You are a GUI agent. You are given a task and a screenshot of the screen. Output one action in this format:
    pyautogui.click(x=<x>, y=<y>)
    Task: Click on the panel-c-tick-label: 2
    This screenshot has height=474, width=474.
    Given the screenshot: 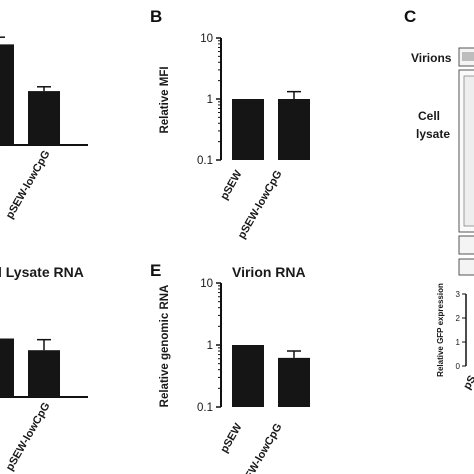 What is the action you would take?
    pyautogui.click(x=458, y=318)
    